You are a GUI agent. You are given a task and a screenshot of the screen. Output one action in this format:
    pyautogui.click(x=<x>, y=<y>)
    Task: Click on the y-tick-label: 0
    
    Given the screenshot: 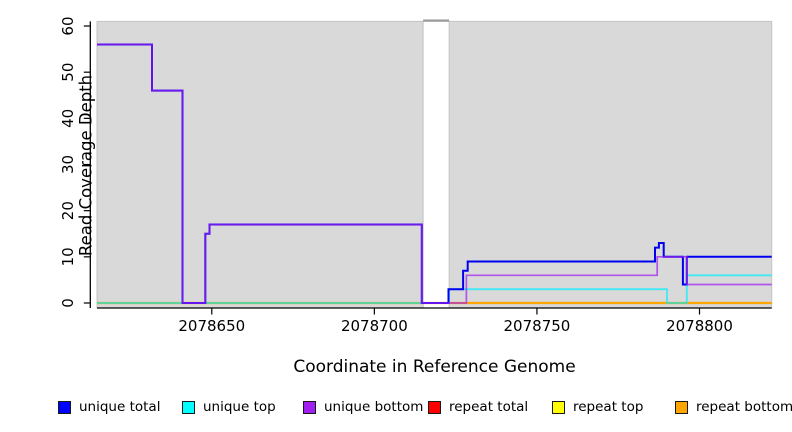 What is the action you would take?
    pyautogui.click(x=68, y=303)
    